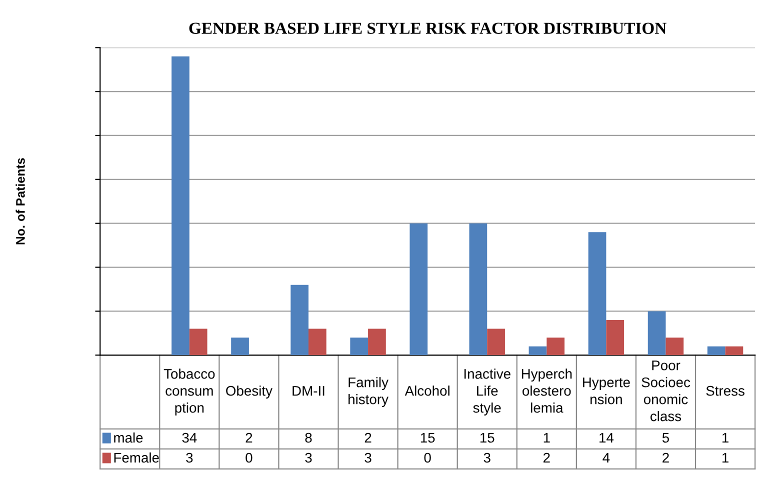 Image resolution: width=776 pixels, height=496 pixels. What do you see at coordinates (368, 392) in the screenshot?
I see `x-tick-label: Family history` at bounding box center [368, 392].